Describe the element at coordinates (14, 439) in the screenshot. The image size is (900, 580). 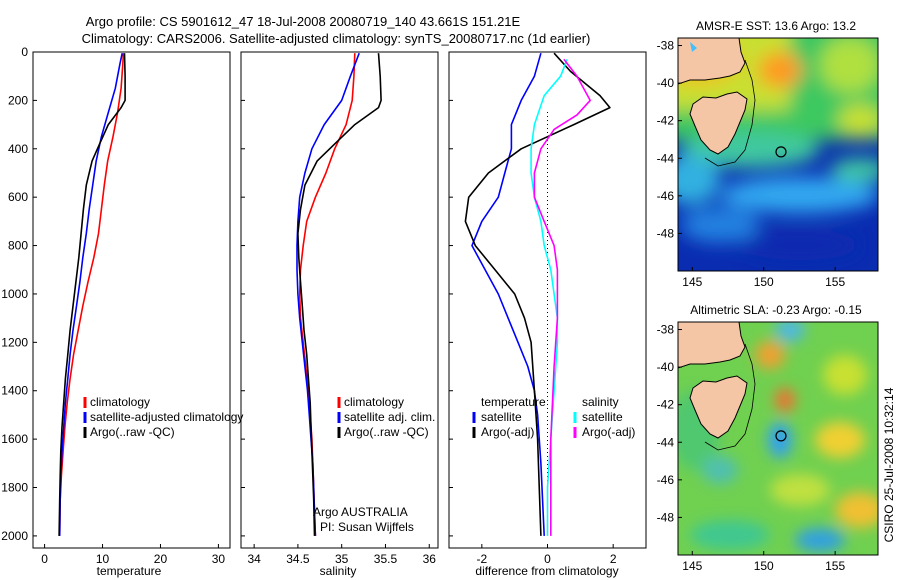
I see `depth-tick-label: 1600` at that location.